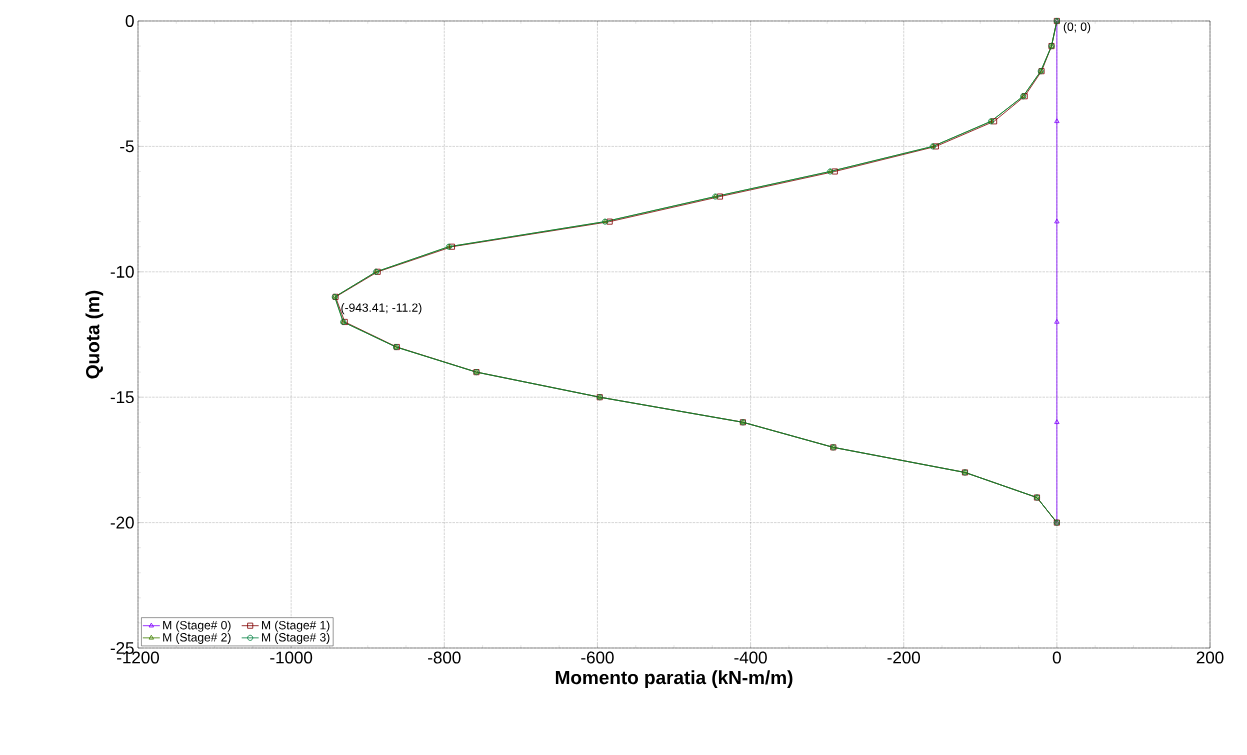  What do you see at coordinates (750, 657) in the screenshot?
I see `x-tick-label: -400` at bounding box center [750, 657].